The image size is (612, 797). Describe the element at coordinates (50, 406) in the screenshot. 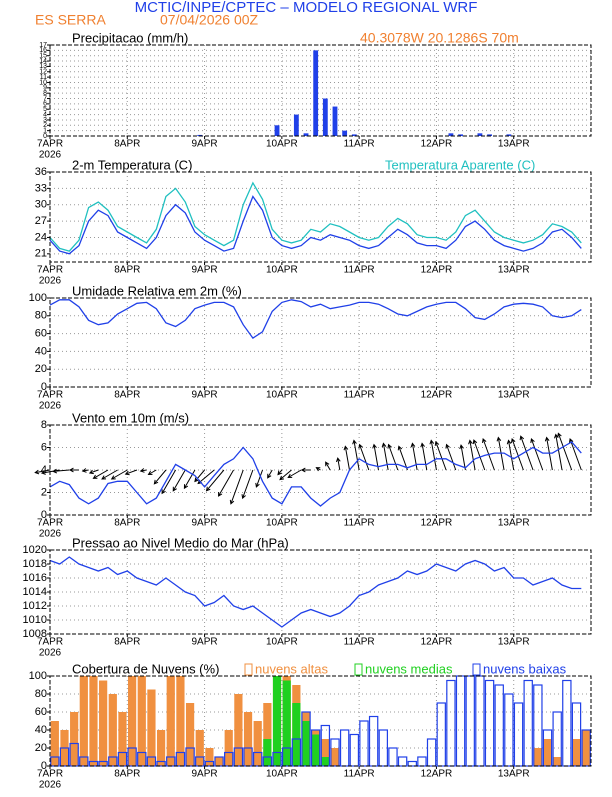

I see `year-label: 2026` at that location.